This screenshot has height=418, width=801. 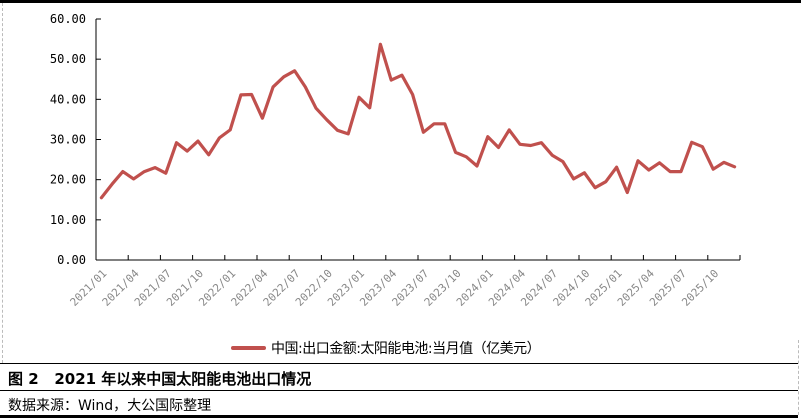 I want to click on y-tick-label: 60.00, so click(x=68, y=19).